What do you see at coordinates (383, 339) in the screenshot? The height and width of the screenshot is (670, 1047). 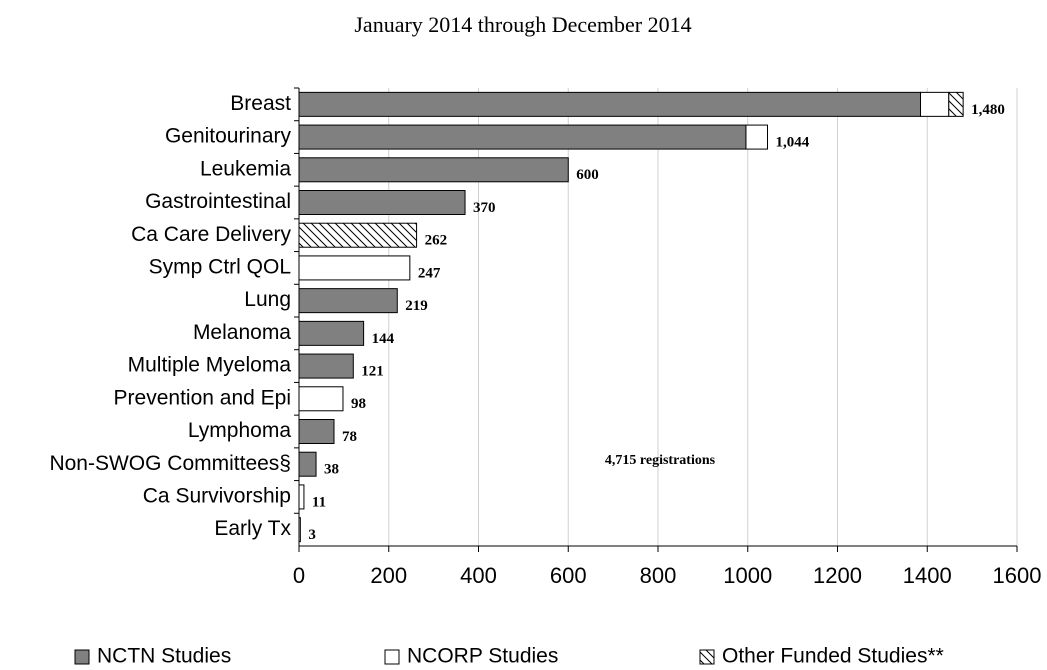 I see `total-label: 144` at bounding box center [383, 339].